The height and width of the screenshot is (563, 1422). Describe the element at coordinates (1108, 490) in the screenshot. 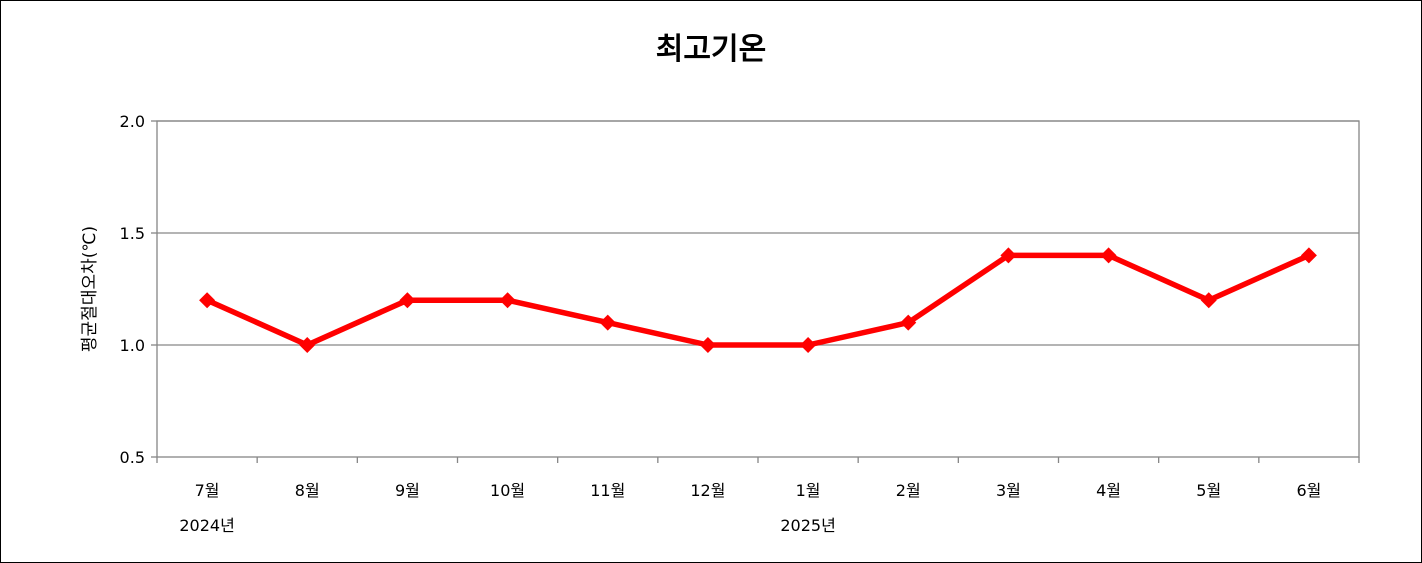

I see `x-tick-label: 4월` at that location.